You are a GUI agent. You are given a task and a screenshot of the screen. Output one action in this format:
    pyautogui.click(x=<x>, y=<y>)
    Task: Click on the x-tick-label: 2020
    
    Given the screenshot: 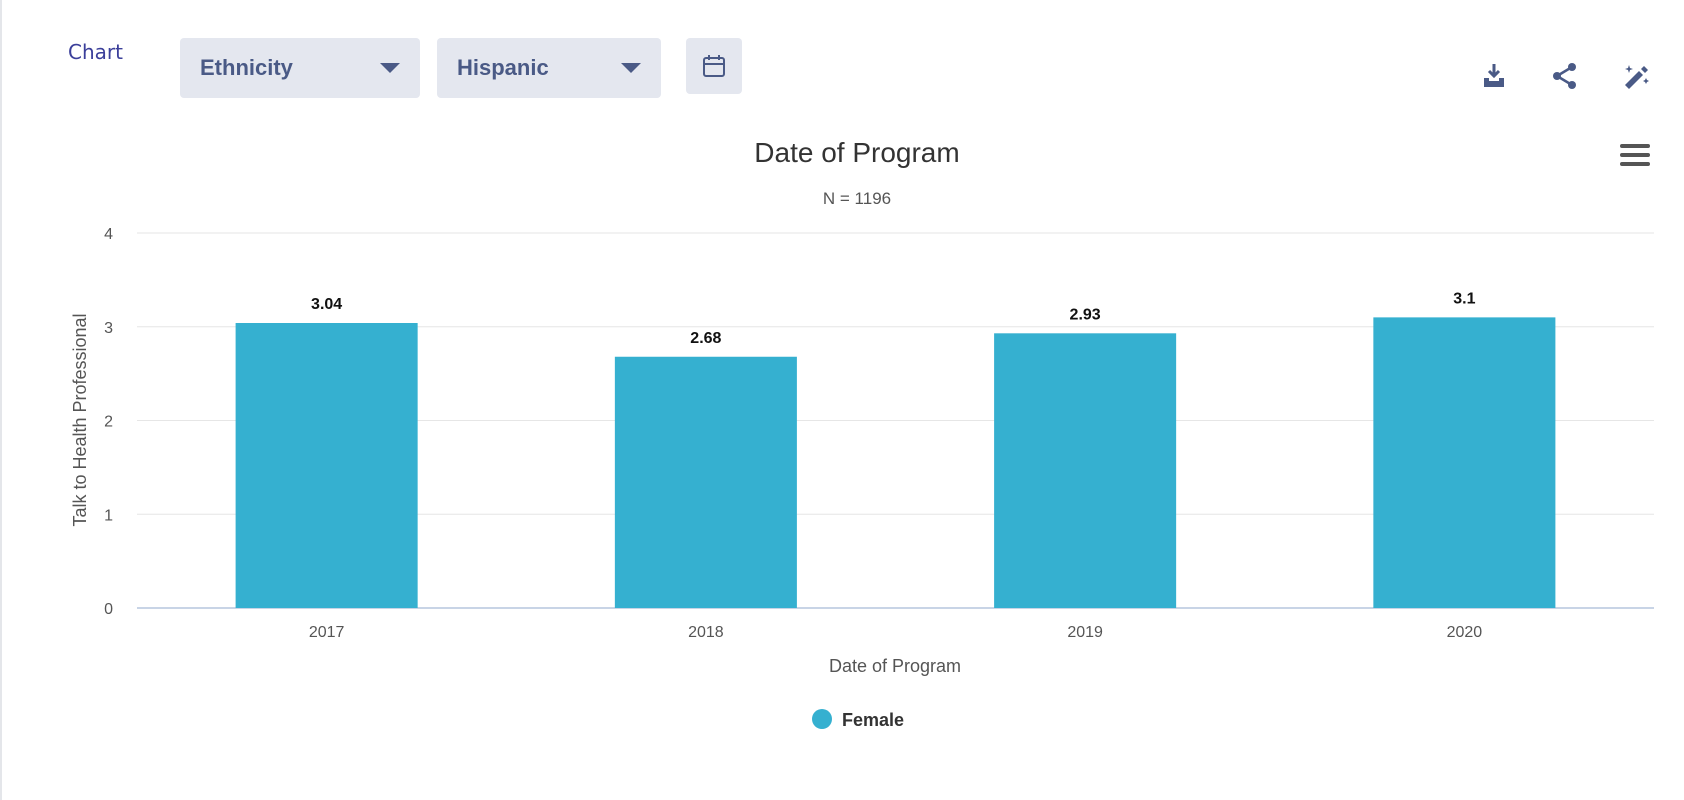 What is the action you would take?
    pyautogui.click(x=1465, y=632)
    